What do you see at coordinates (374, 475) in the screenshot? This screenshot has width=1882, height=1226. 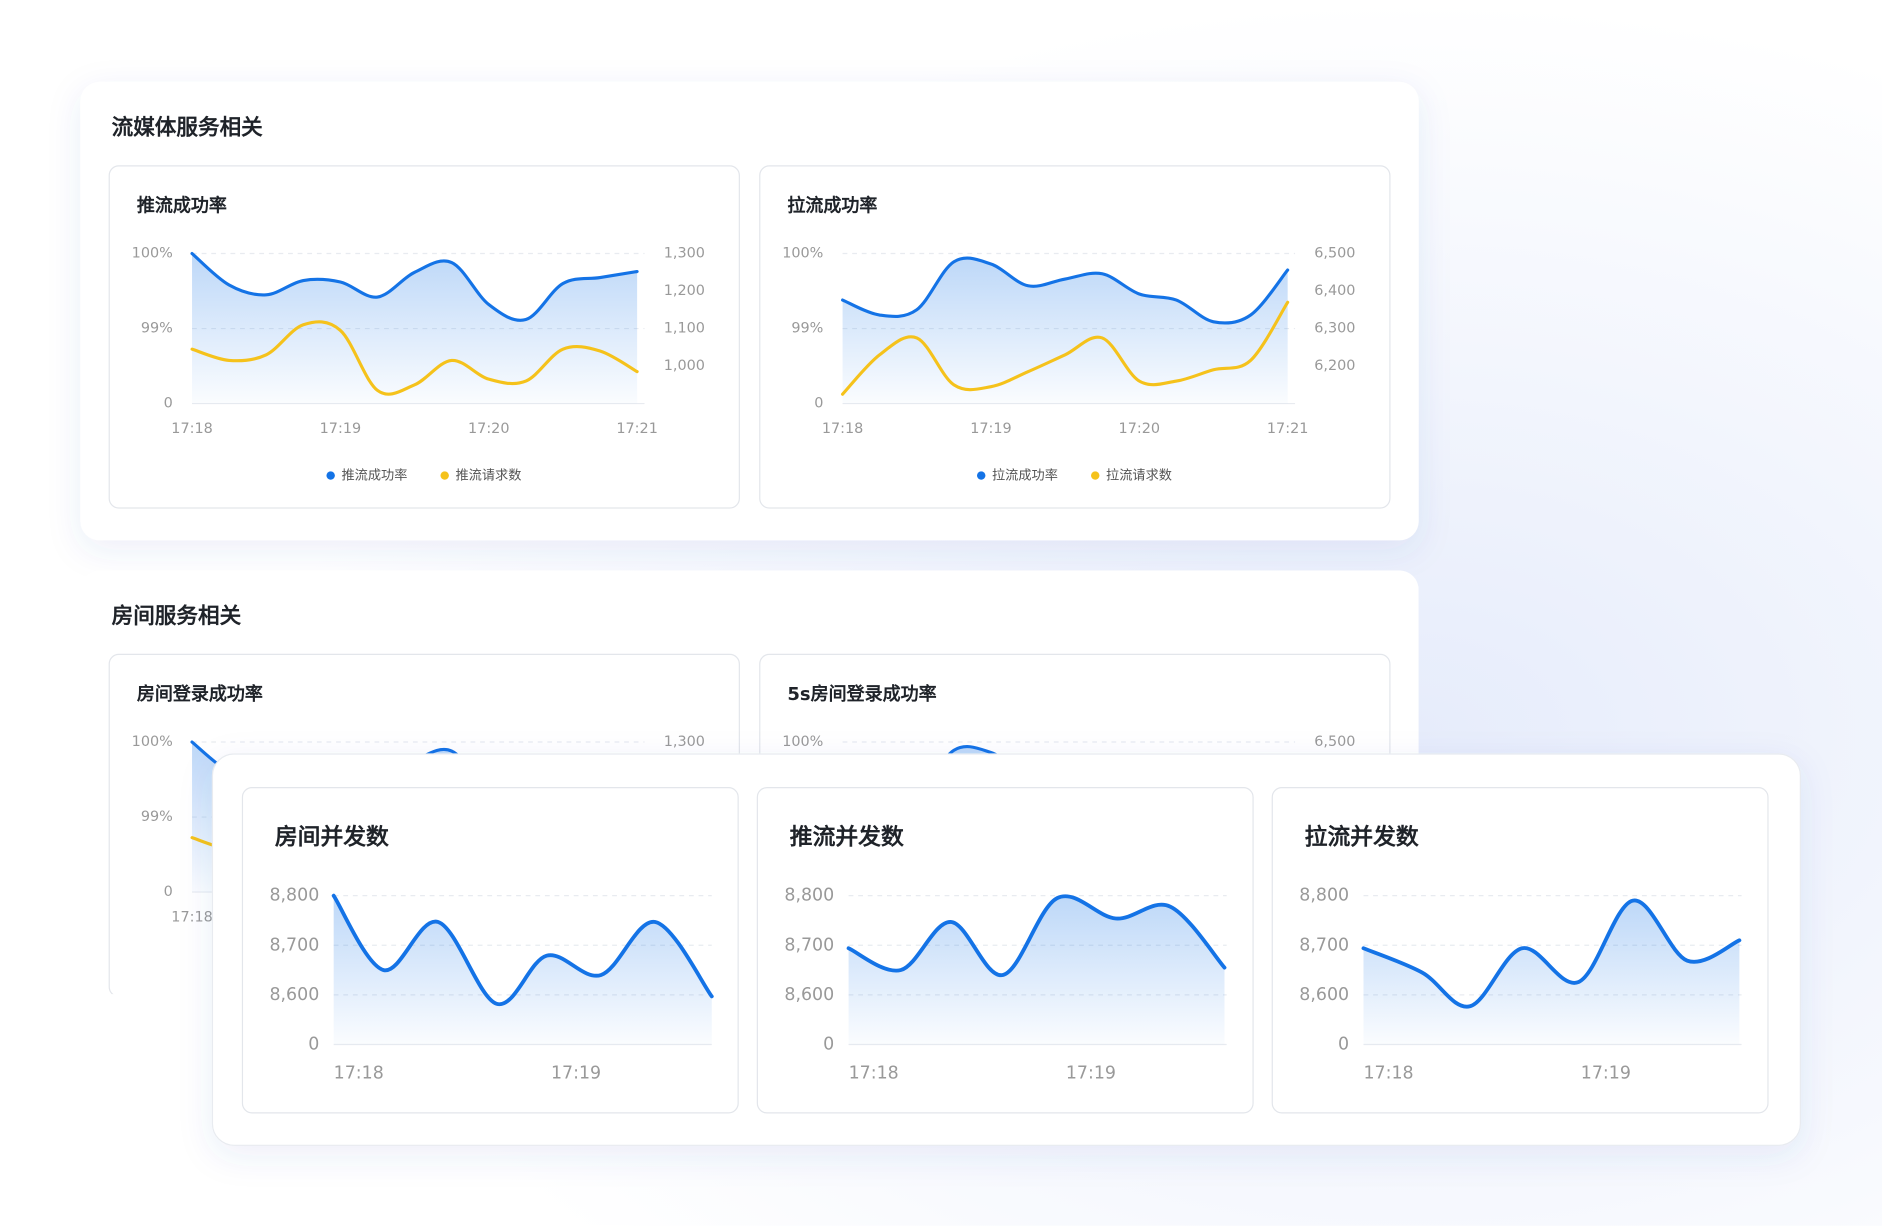 I see `legend-label: 推流成功率` at bounding box center [374, 475].